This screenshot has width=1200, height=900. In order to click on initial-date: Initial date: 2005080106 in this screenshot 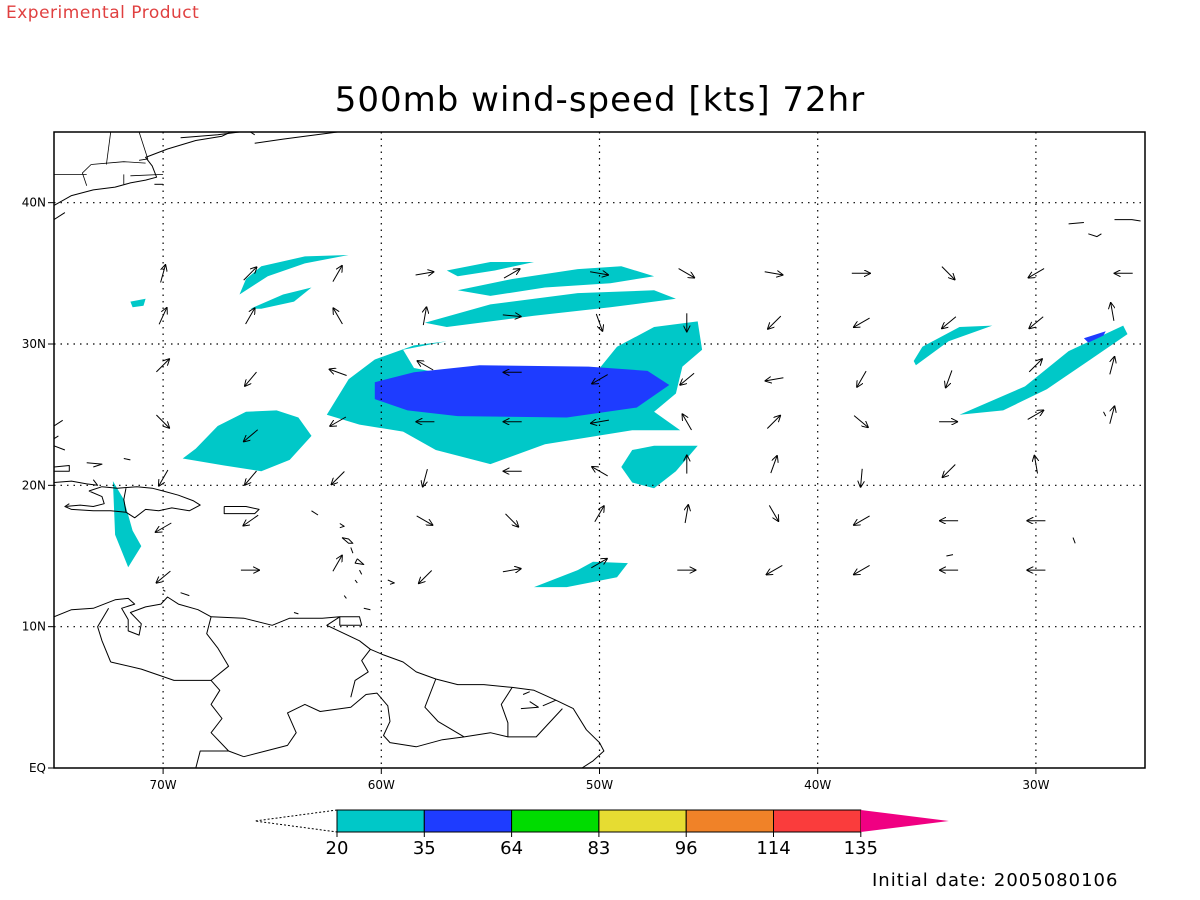, I will do `click(995, 880)`.